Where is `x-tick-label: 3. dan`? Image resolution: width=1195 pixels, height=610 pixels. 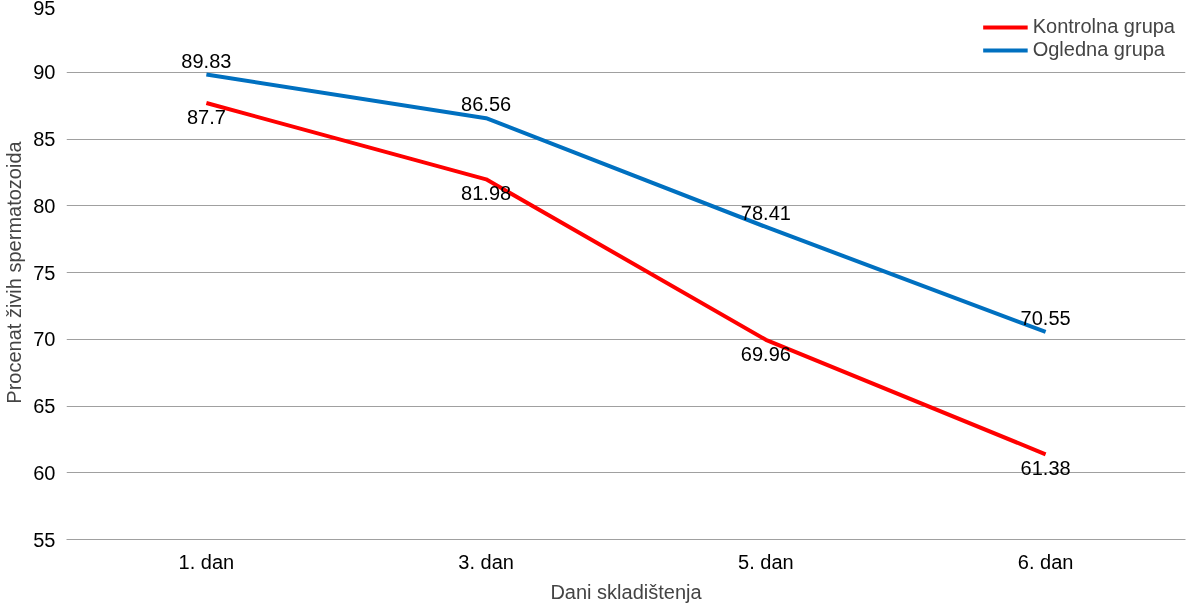 x-tick-label: 3. dan is located at coordinates (486, 561).